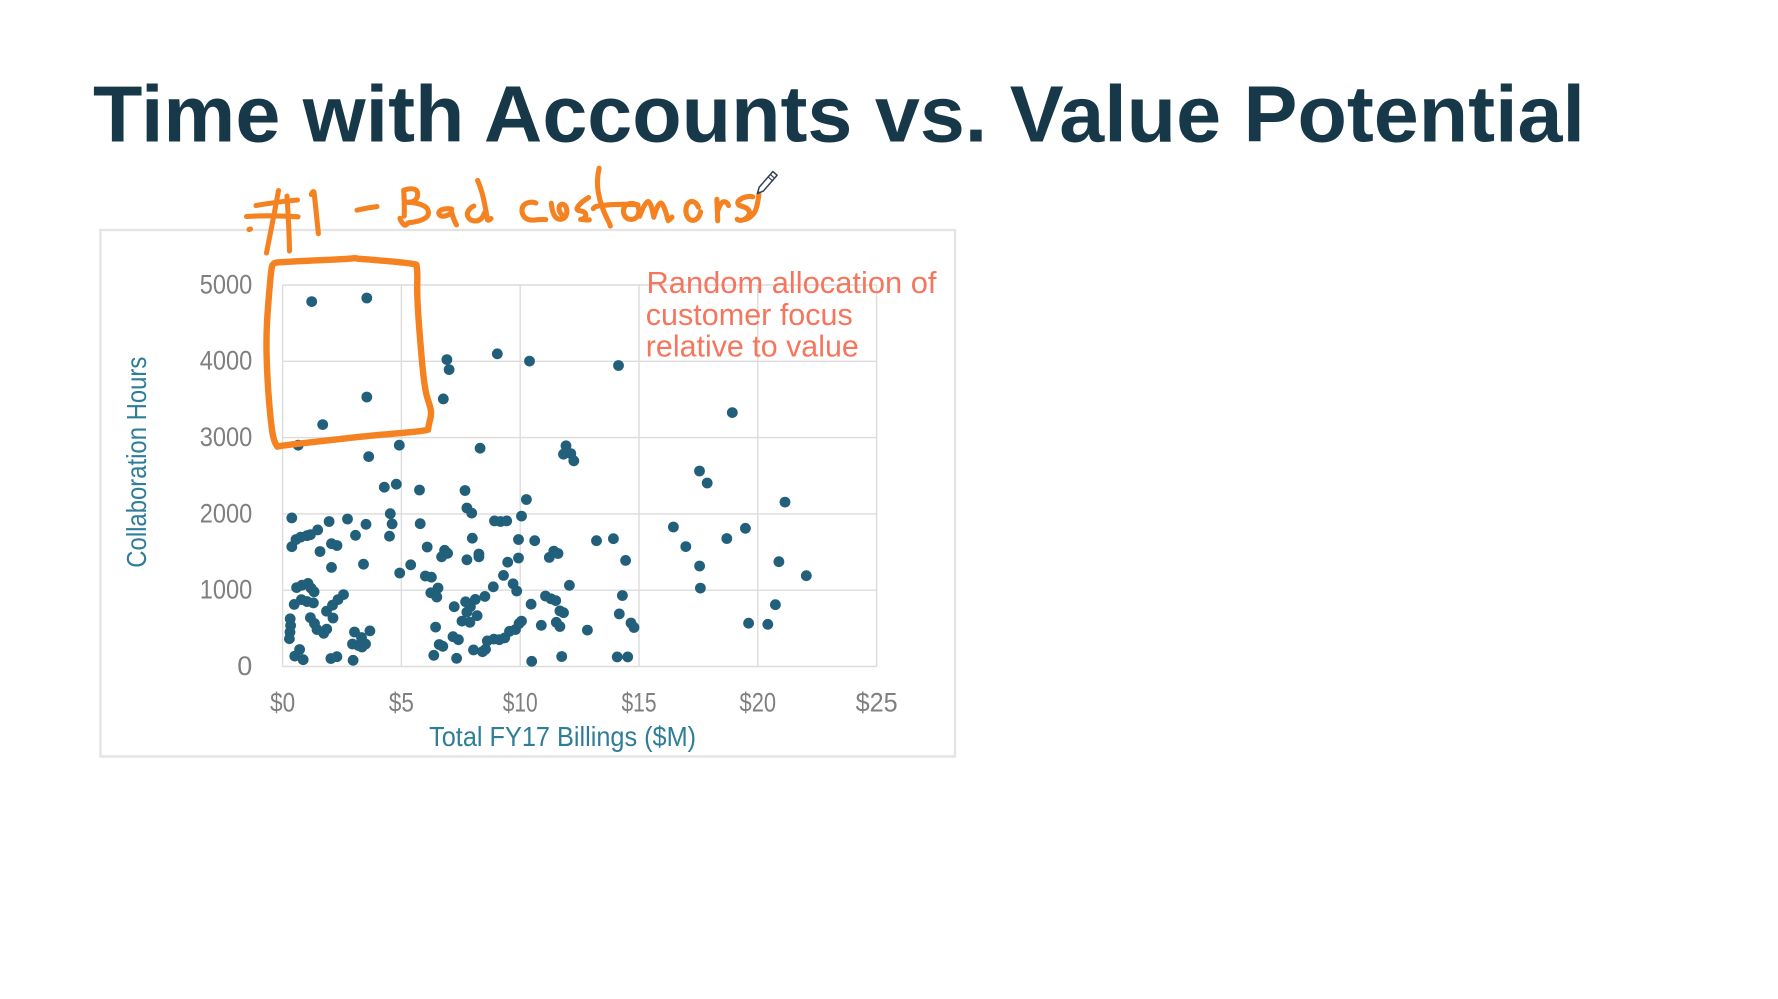 The width and height of the screenshot is (1778, 999). Describe the element at coordinates (877, 703) in the screenshot. I see `svg-text: $25` at that location.